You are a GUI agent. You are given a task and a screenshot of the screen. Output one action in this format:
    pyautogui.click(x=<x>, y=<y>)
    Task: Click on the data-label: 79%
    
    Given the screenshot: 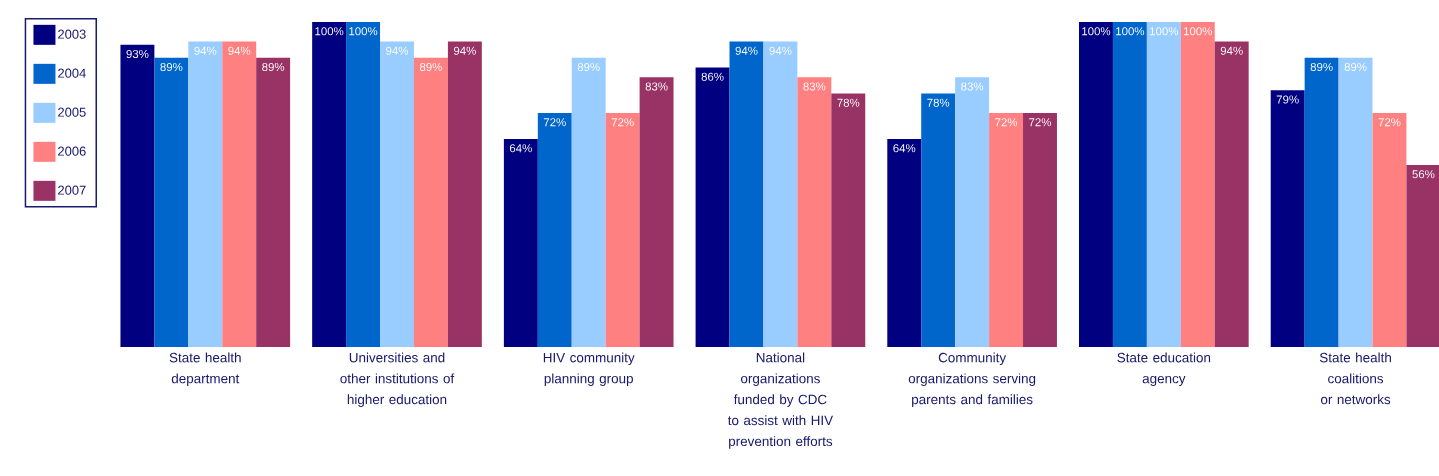 What is the action you would take?
    pyautogui.click(x=1287, y=99)
    